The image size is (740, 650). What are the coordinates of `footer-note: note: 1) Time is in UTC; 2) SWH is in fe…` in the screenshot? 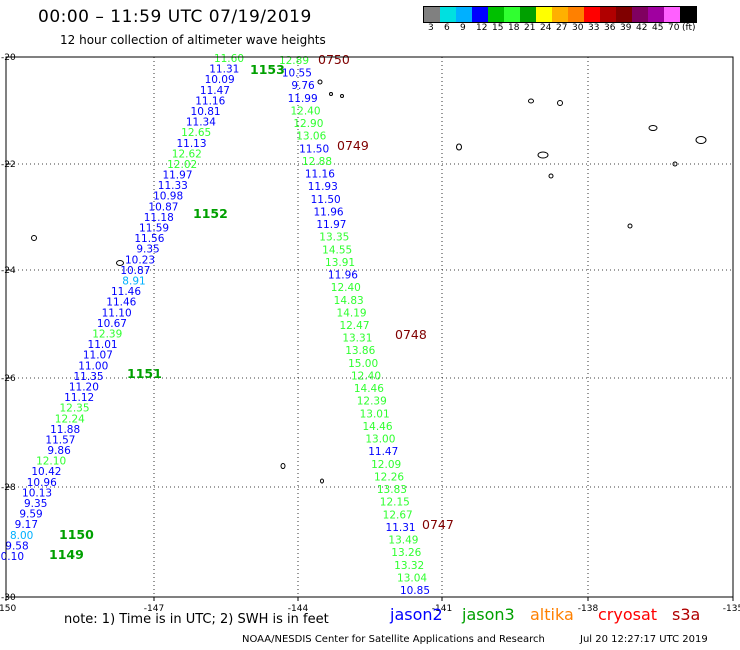 It's located at (196, 619).